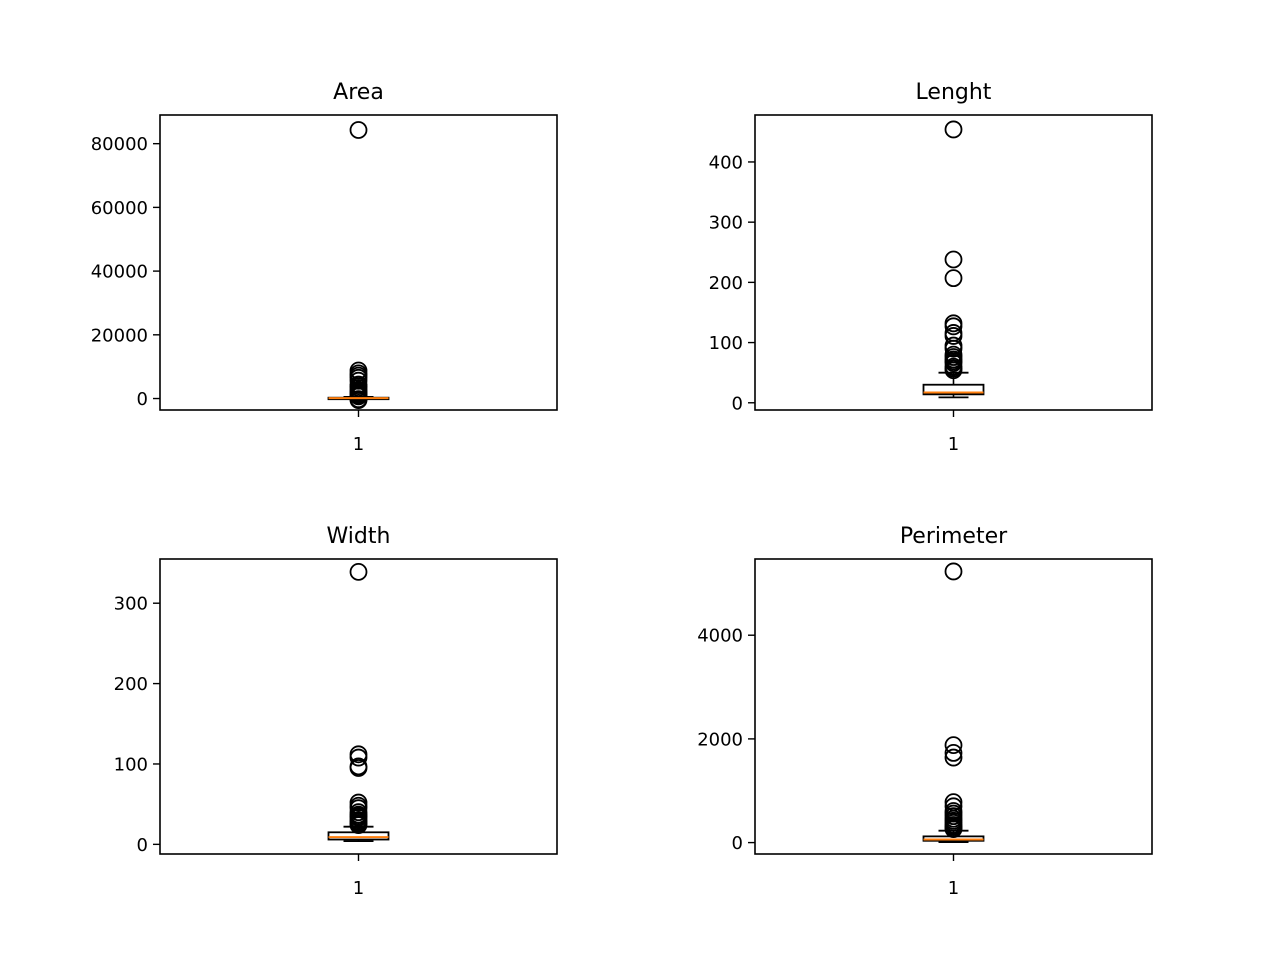 The height and width of the screenshot is (960, 1280). What do you see at coordinates (119, 335) in the screenshot?
I see `y-tick-label: 20000` at bounding box center [119, 335].